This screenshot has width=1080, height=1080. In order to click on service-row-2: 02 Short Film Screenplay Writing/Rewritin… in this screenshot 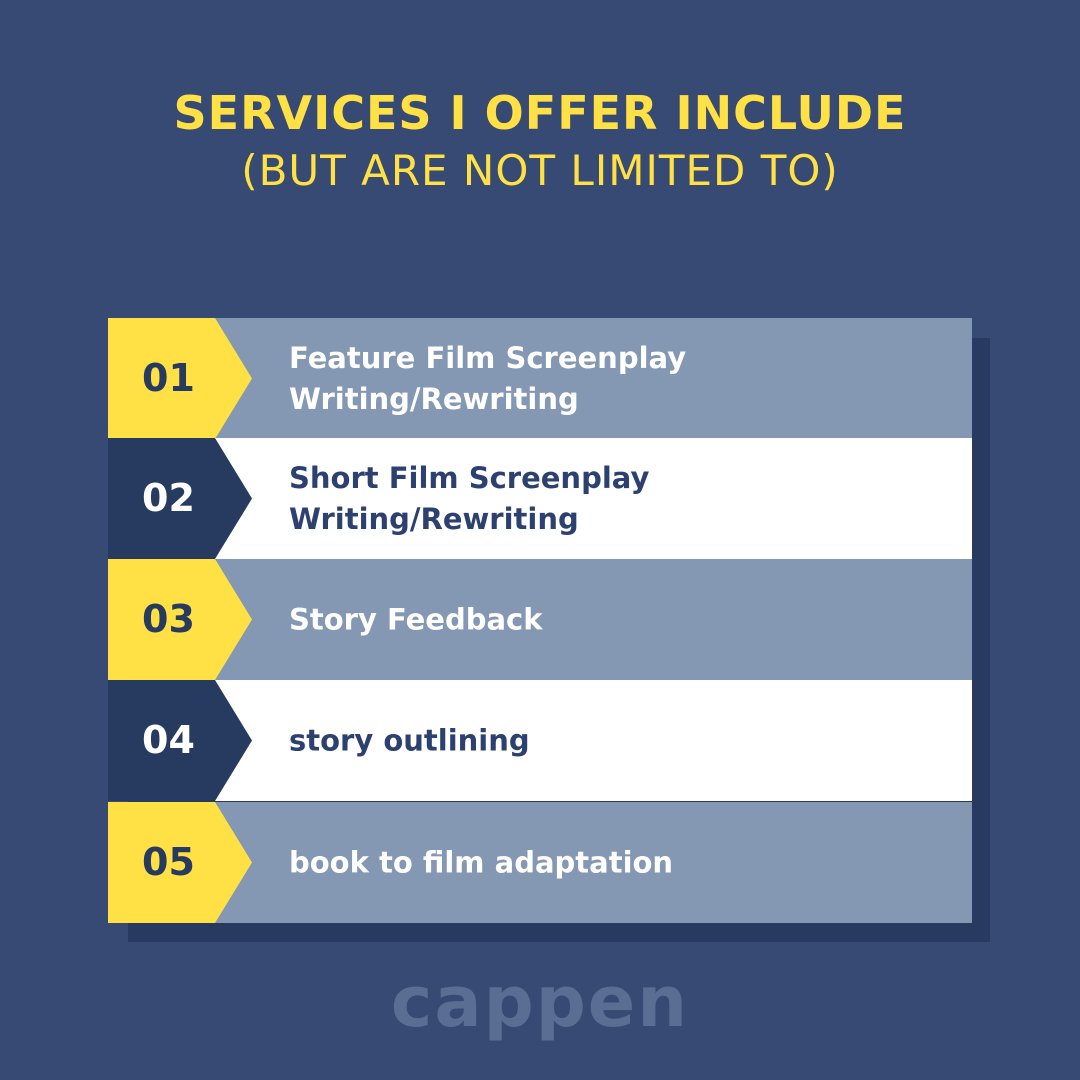, I will do `click(540, 498)`.